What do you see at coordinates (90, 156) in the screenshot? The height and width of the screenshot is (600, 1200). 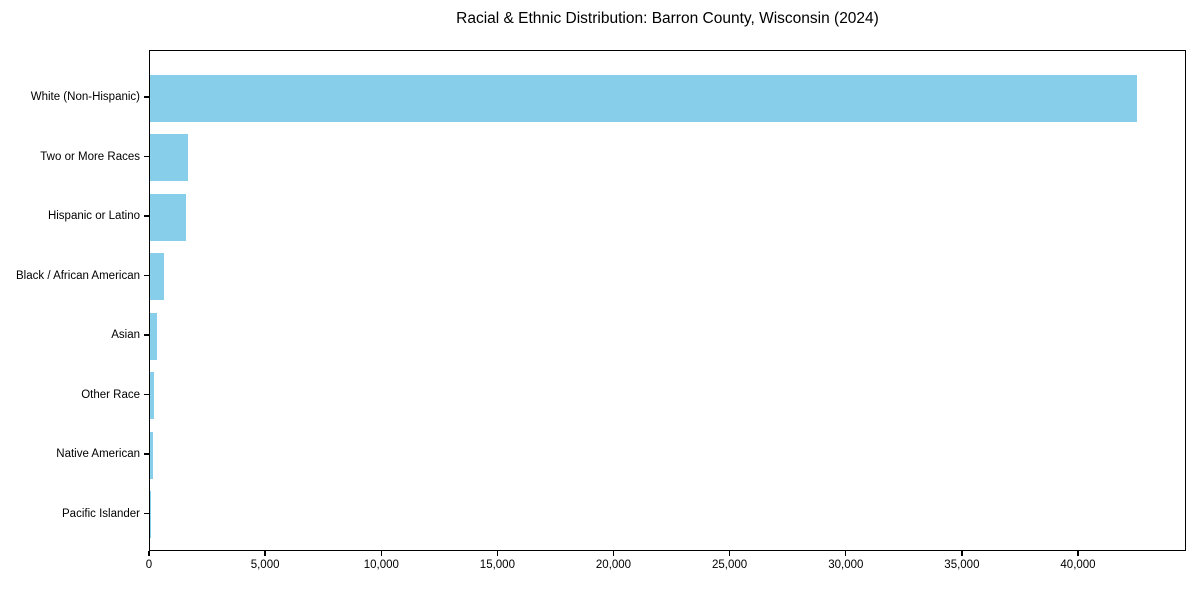 I see `y-tick-label: Two or More Races` at bounding box center [90, 156].